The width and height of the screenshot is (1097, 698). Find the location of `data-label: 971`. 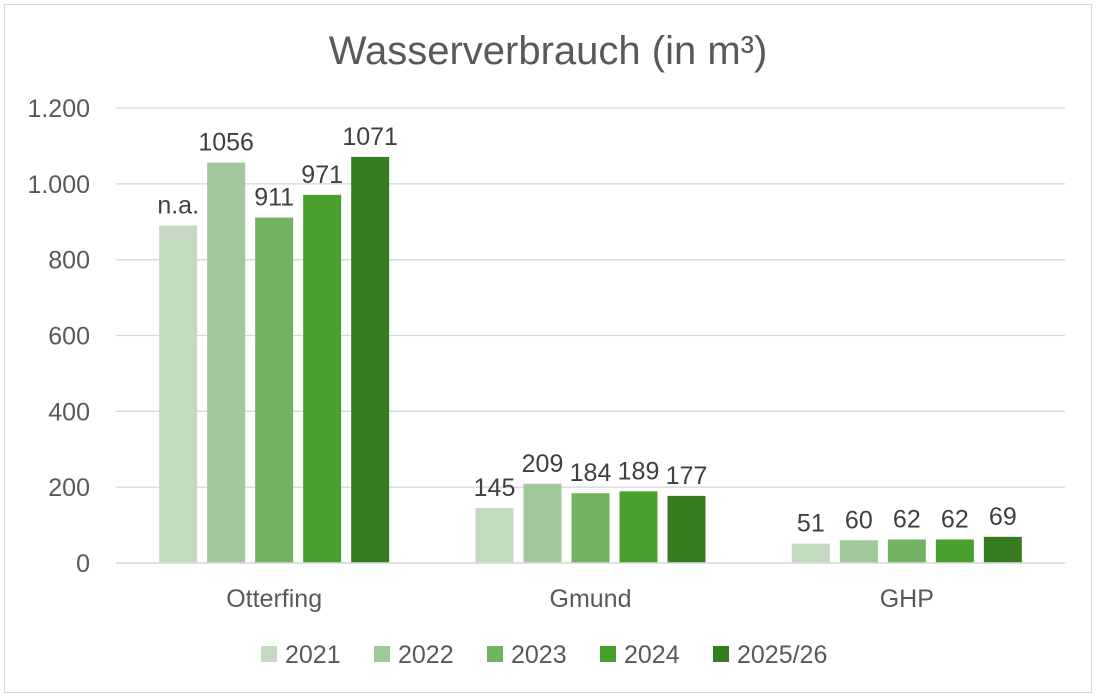

data-label: 971 is located at coordinates (322, 175).